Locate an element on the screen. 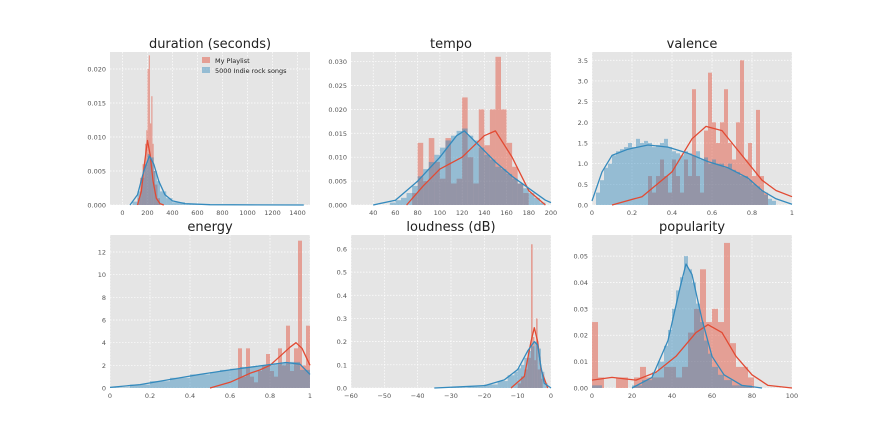 This screenshot has height=436, width=880. plot-area-valence is located at coordinates (692, 128).